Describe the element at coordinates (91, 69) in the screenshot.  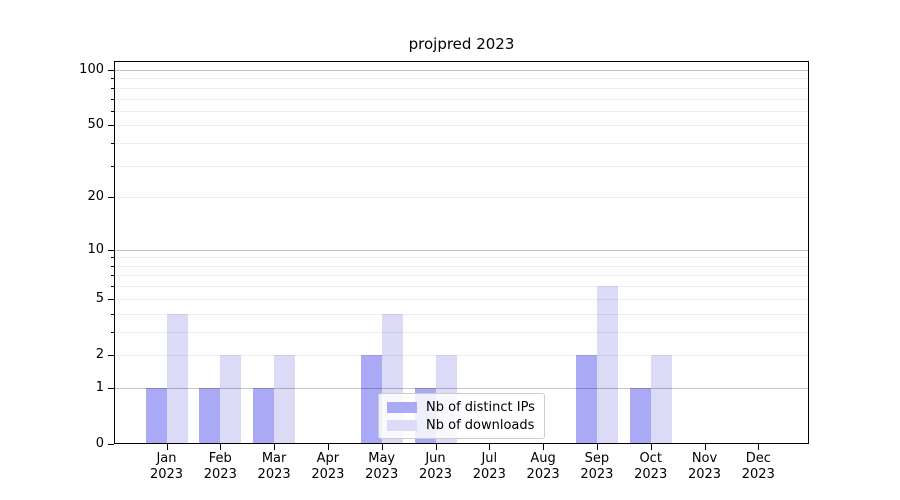
I see `y-tick-label: 100` at that location.